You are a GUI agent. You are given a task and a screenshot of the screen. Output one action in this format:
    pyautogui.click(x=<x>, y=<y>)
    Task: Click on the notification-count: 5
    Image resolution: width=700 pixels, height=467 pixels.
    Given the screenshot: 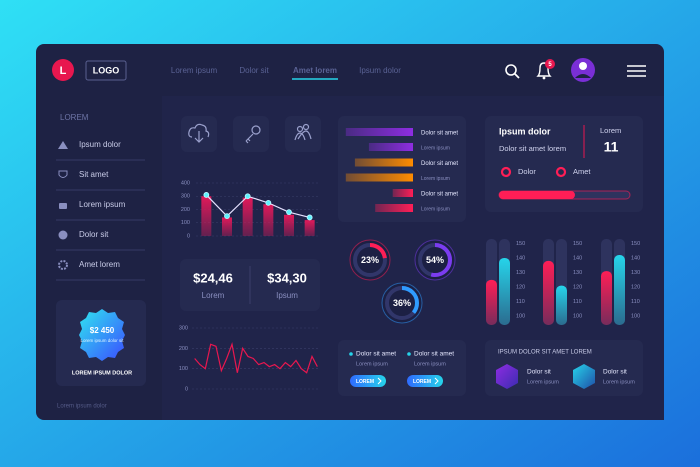 What is the action you would take?
    pyautogui.click(x=550, y=65)
    